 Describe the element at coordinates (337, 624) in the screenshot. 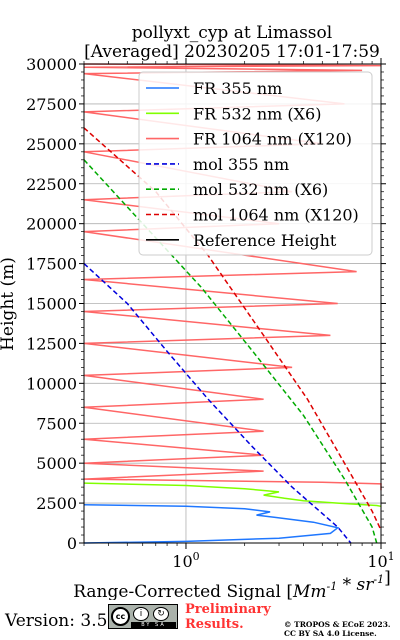

I see `copyright-line-1: © TROPOS & ECoE 2023.` at that location.